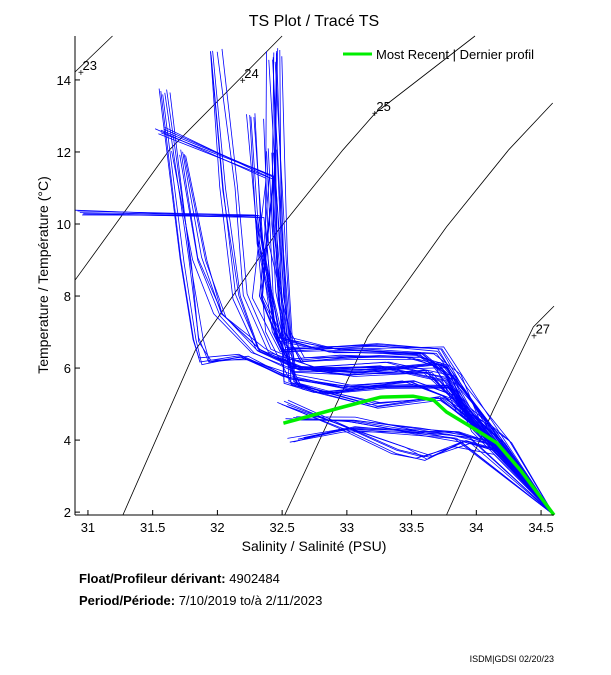 The height and width of the screenshot is (675, 611). Describe the element at coordinates (511, 659) in the screenshot. I see `footer-credit: ISDM|GDSI 02/20/23` at that location.